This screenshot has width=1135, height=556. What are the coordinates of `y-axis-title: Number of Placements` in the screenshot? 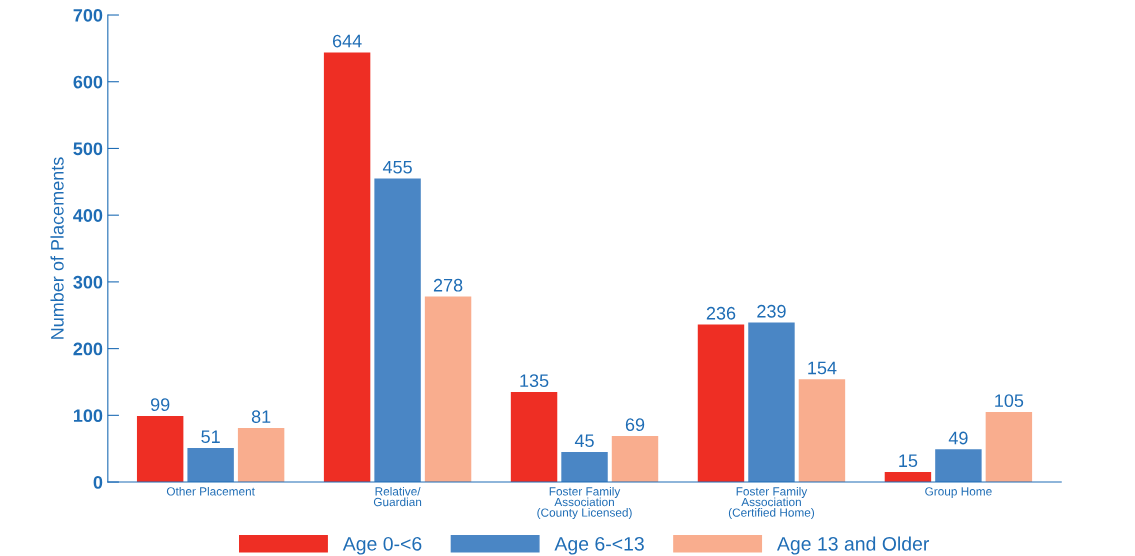 It's located at (57, 248).